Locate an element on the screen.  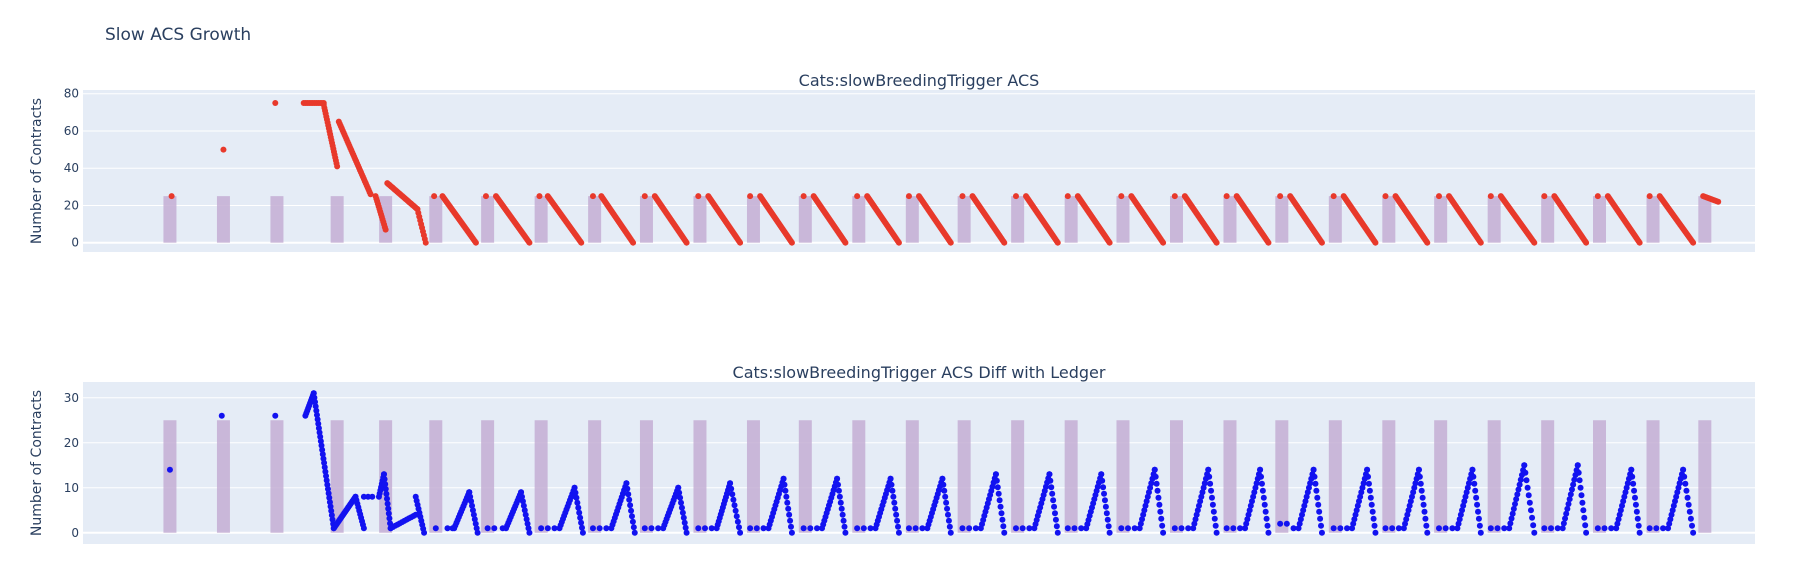
y-tick-label: 0 is located at coordinates (75, 533).